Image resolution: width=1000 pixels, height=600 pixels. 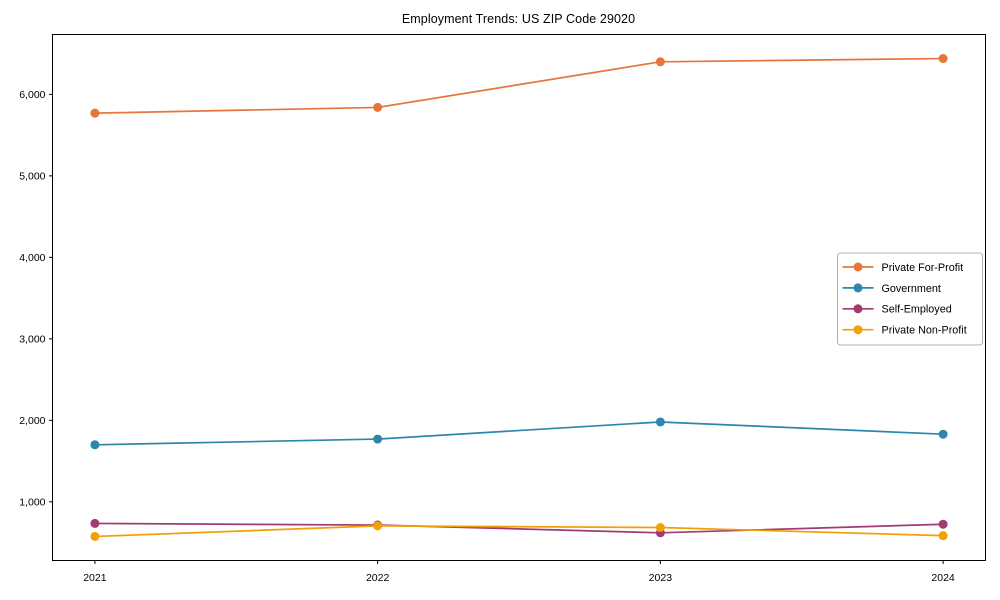 I want to click on y-tick-label: 1,000, so click(x=32, y=503).